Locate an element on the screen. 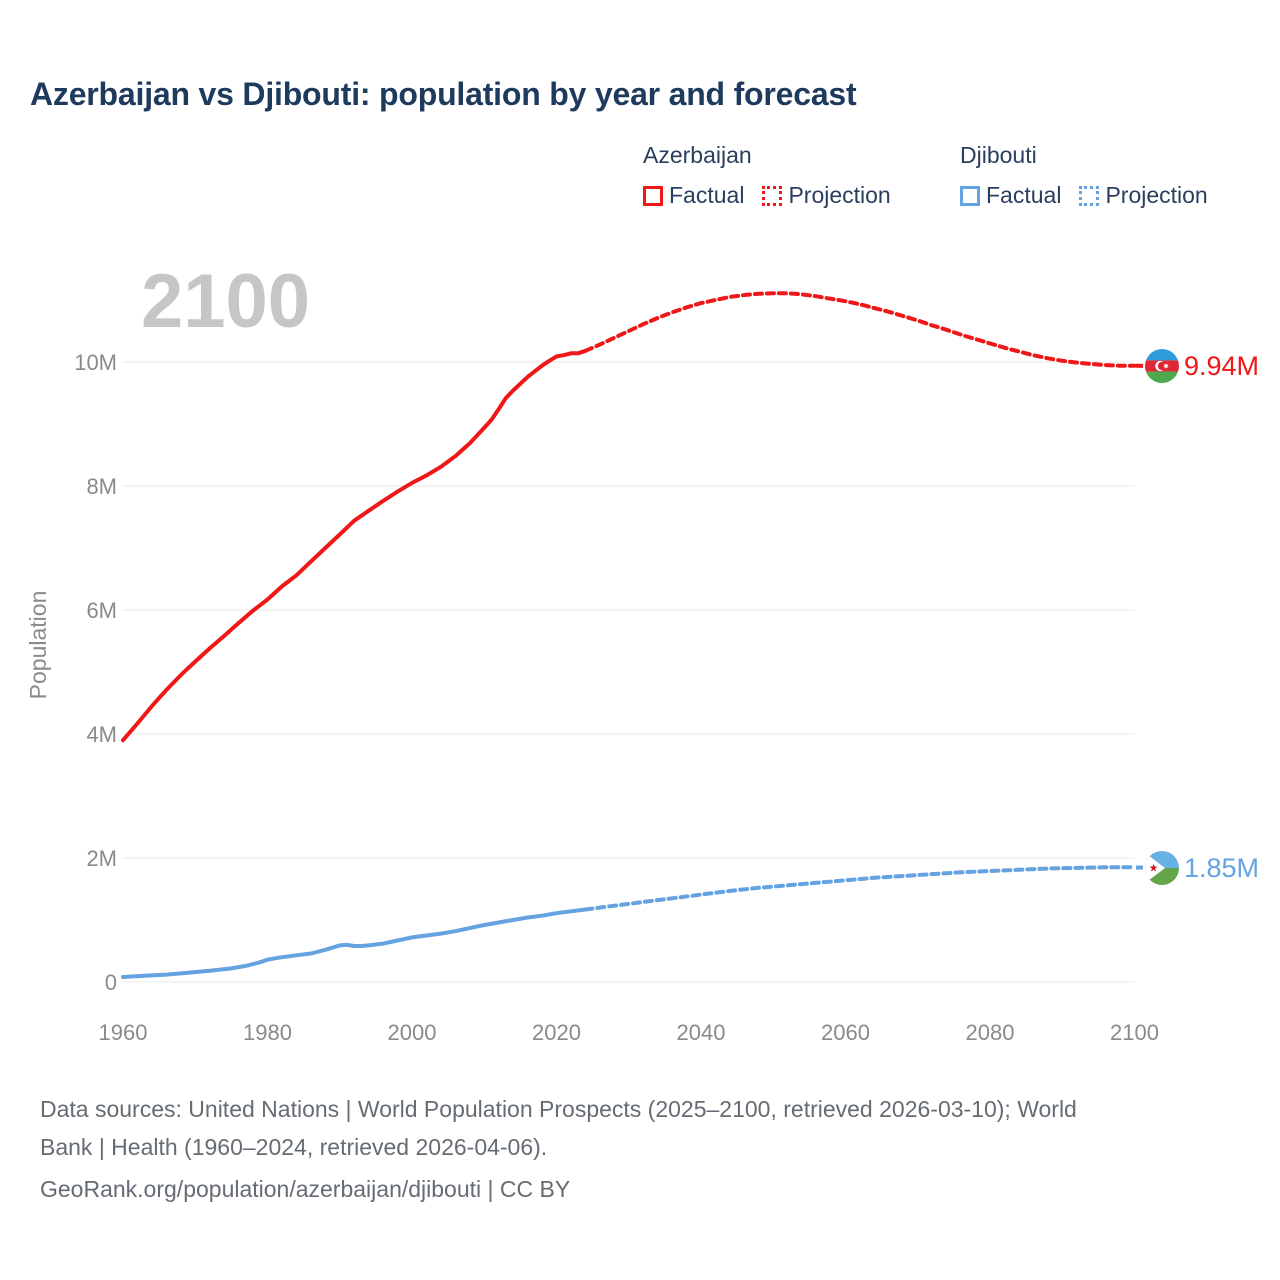 This screenshot has height=1280, width=1280. x-tick-label: 2080 is located at coordinates (990, 1032).